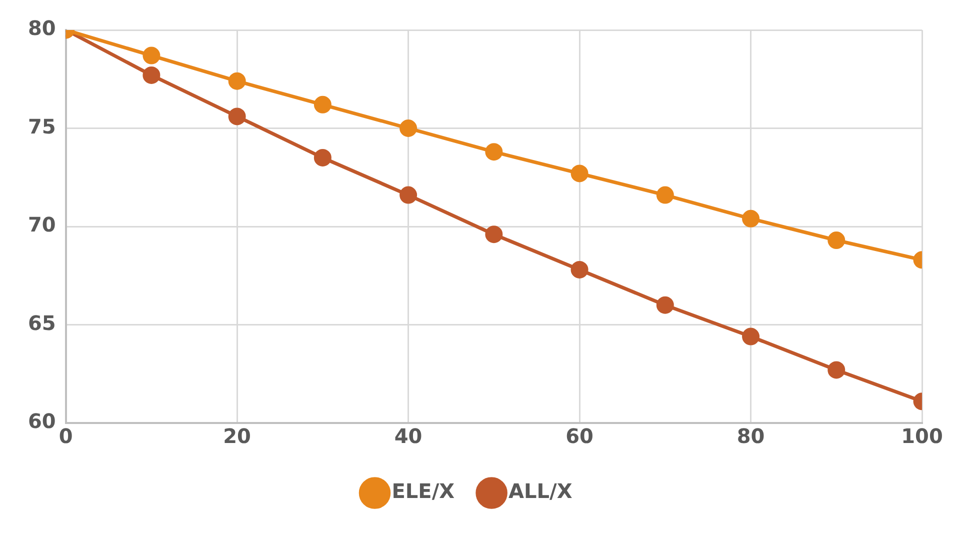  What do you see at coordinates (540, 491) in the screenshot?
I see `legend-label: ALL/X` at bounding box center [540, 491].